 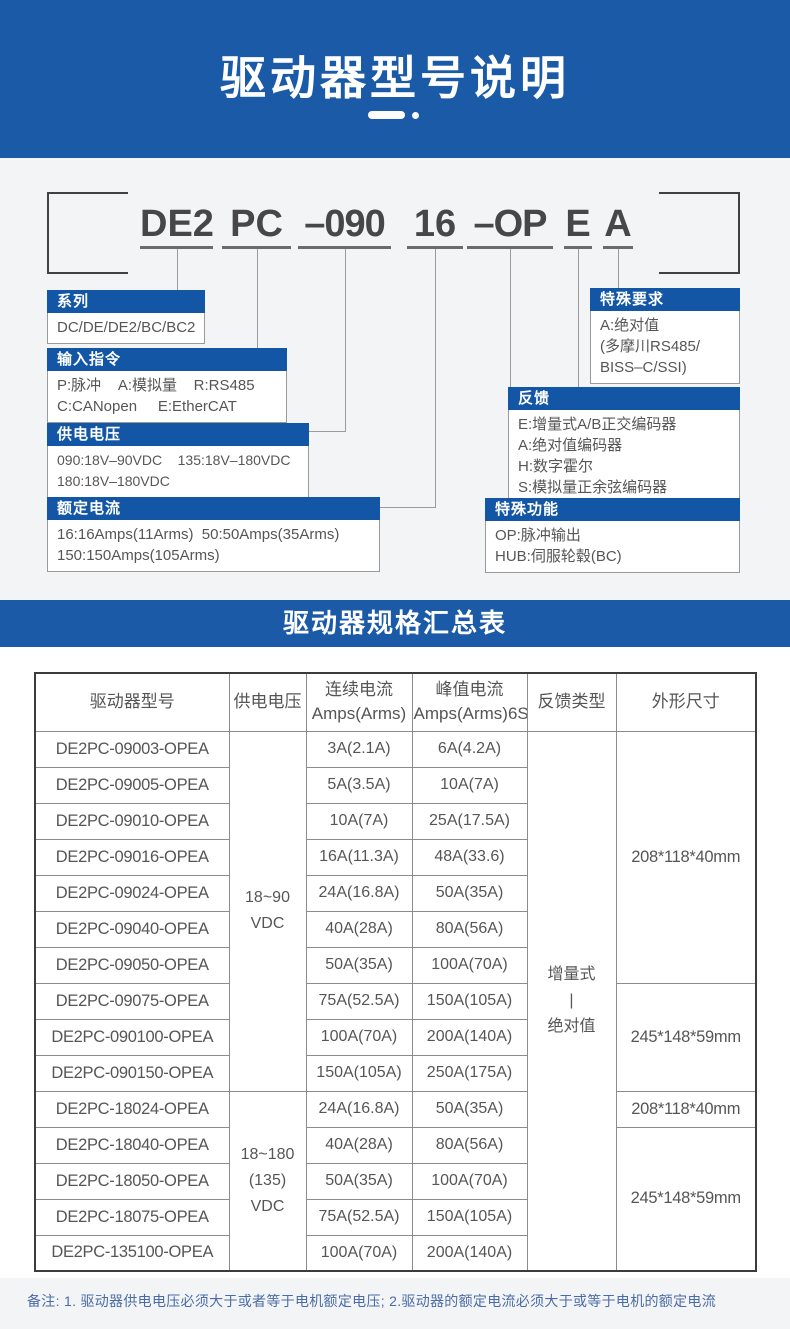 I want to click on model-cell: DE2PC-18024-OPEA, so click(x=132, y=1109).